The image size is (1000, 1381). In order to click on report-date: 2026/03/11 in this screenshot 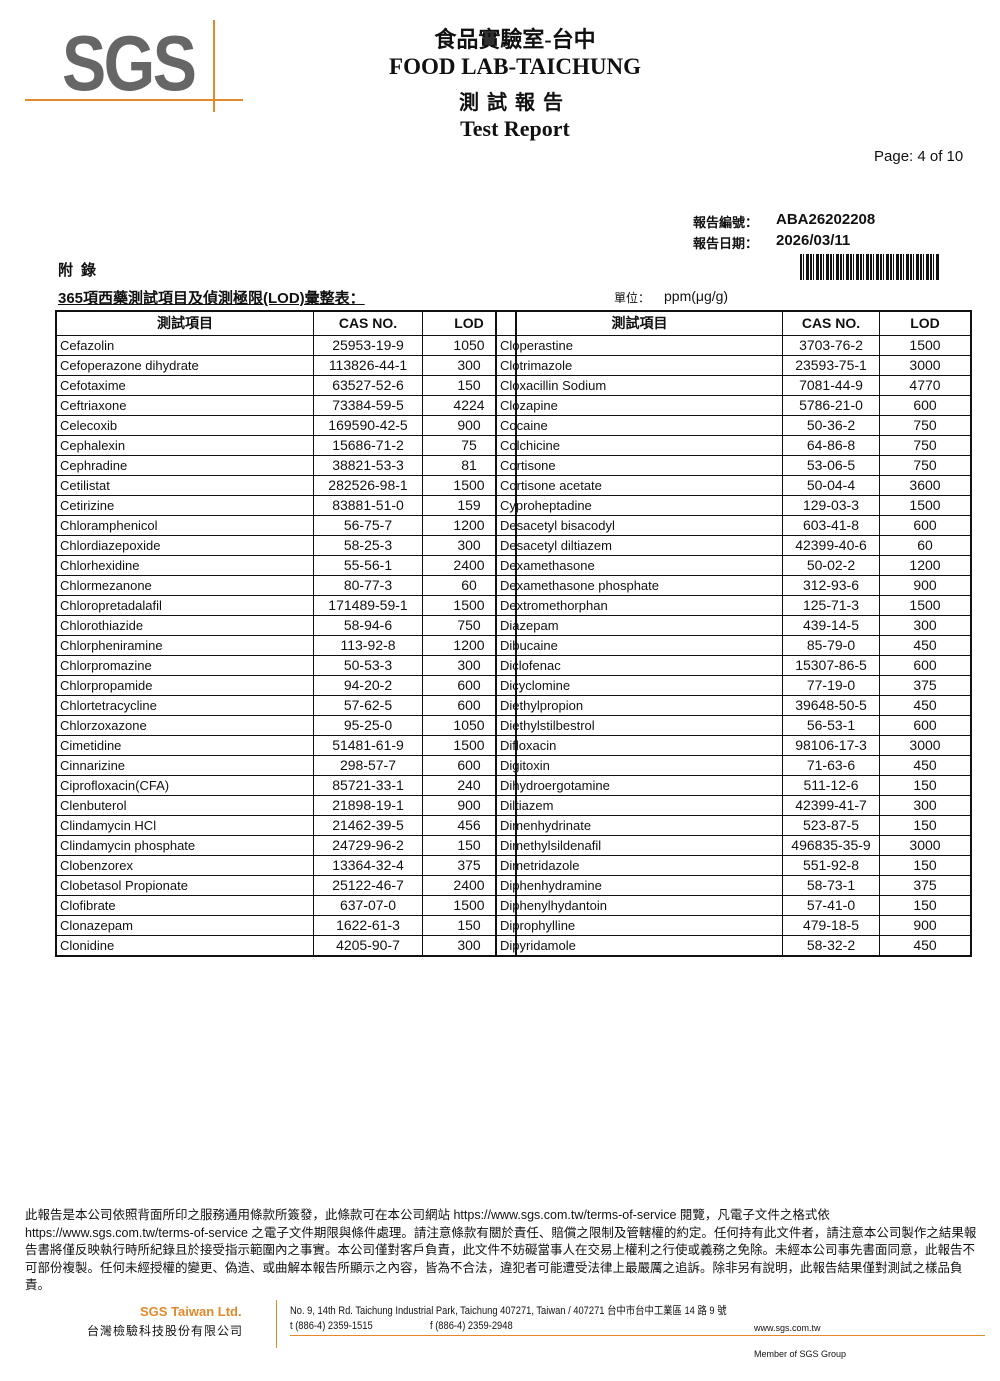, I will do `click(813, 240)`.